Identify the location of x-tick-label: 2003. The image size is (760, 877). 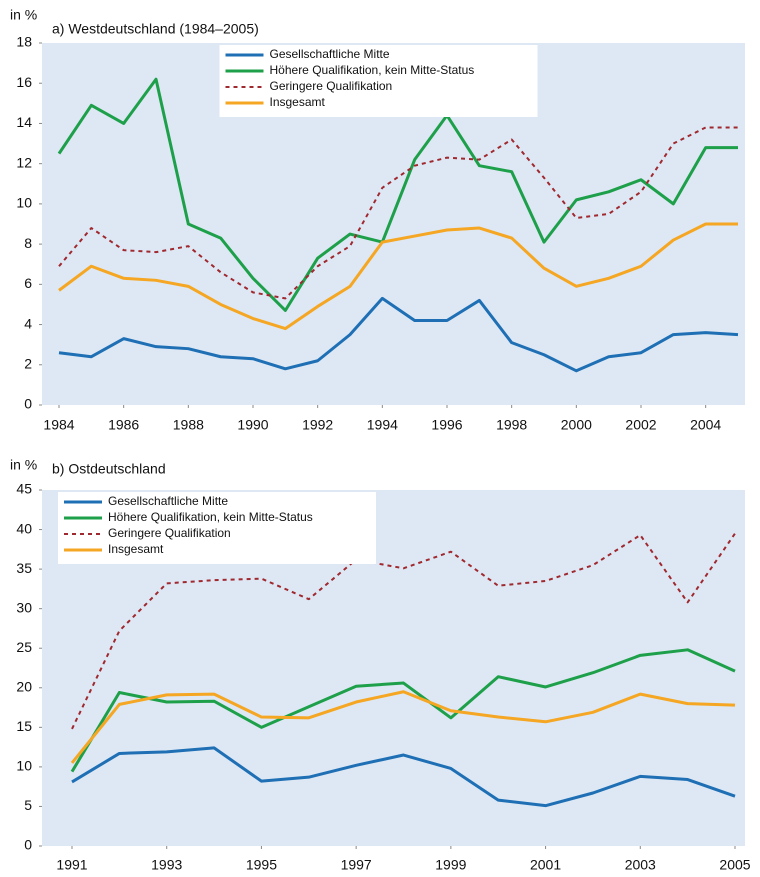
(640, 865).